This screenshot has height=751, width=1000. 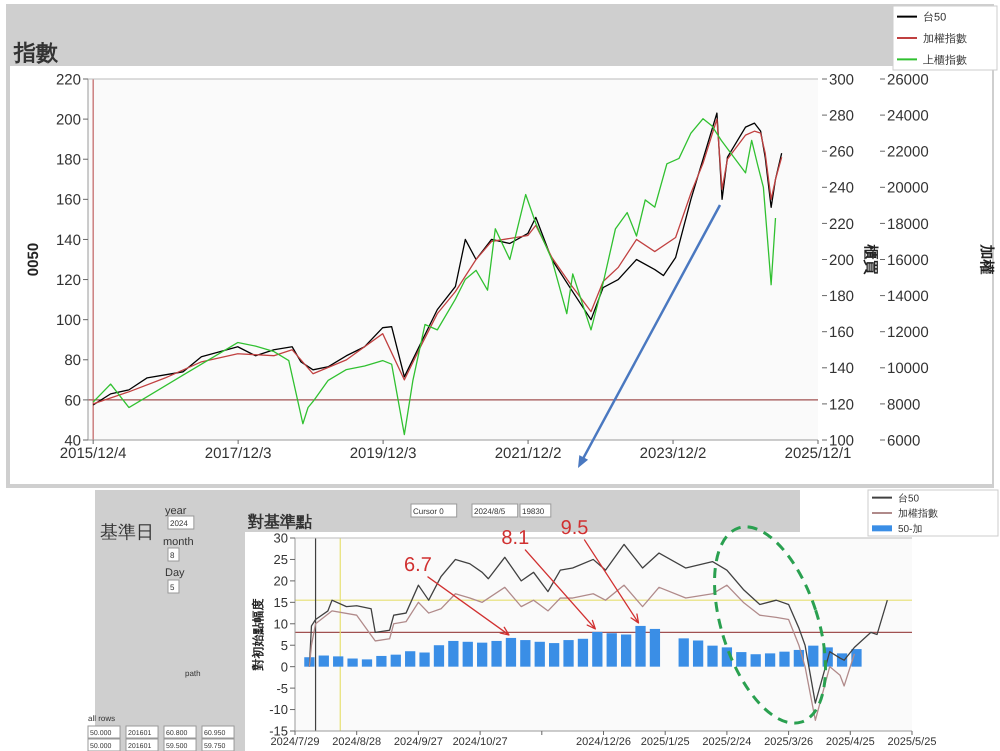 What do you see at coordinates (789, 742) in the screenshot?
I see `x-tick-label: 2025/3/26` at bounding box center [789, 742].